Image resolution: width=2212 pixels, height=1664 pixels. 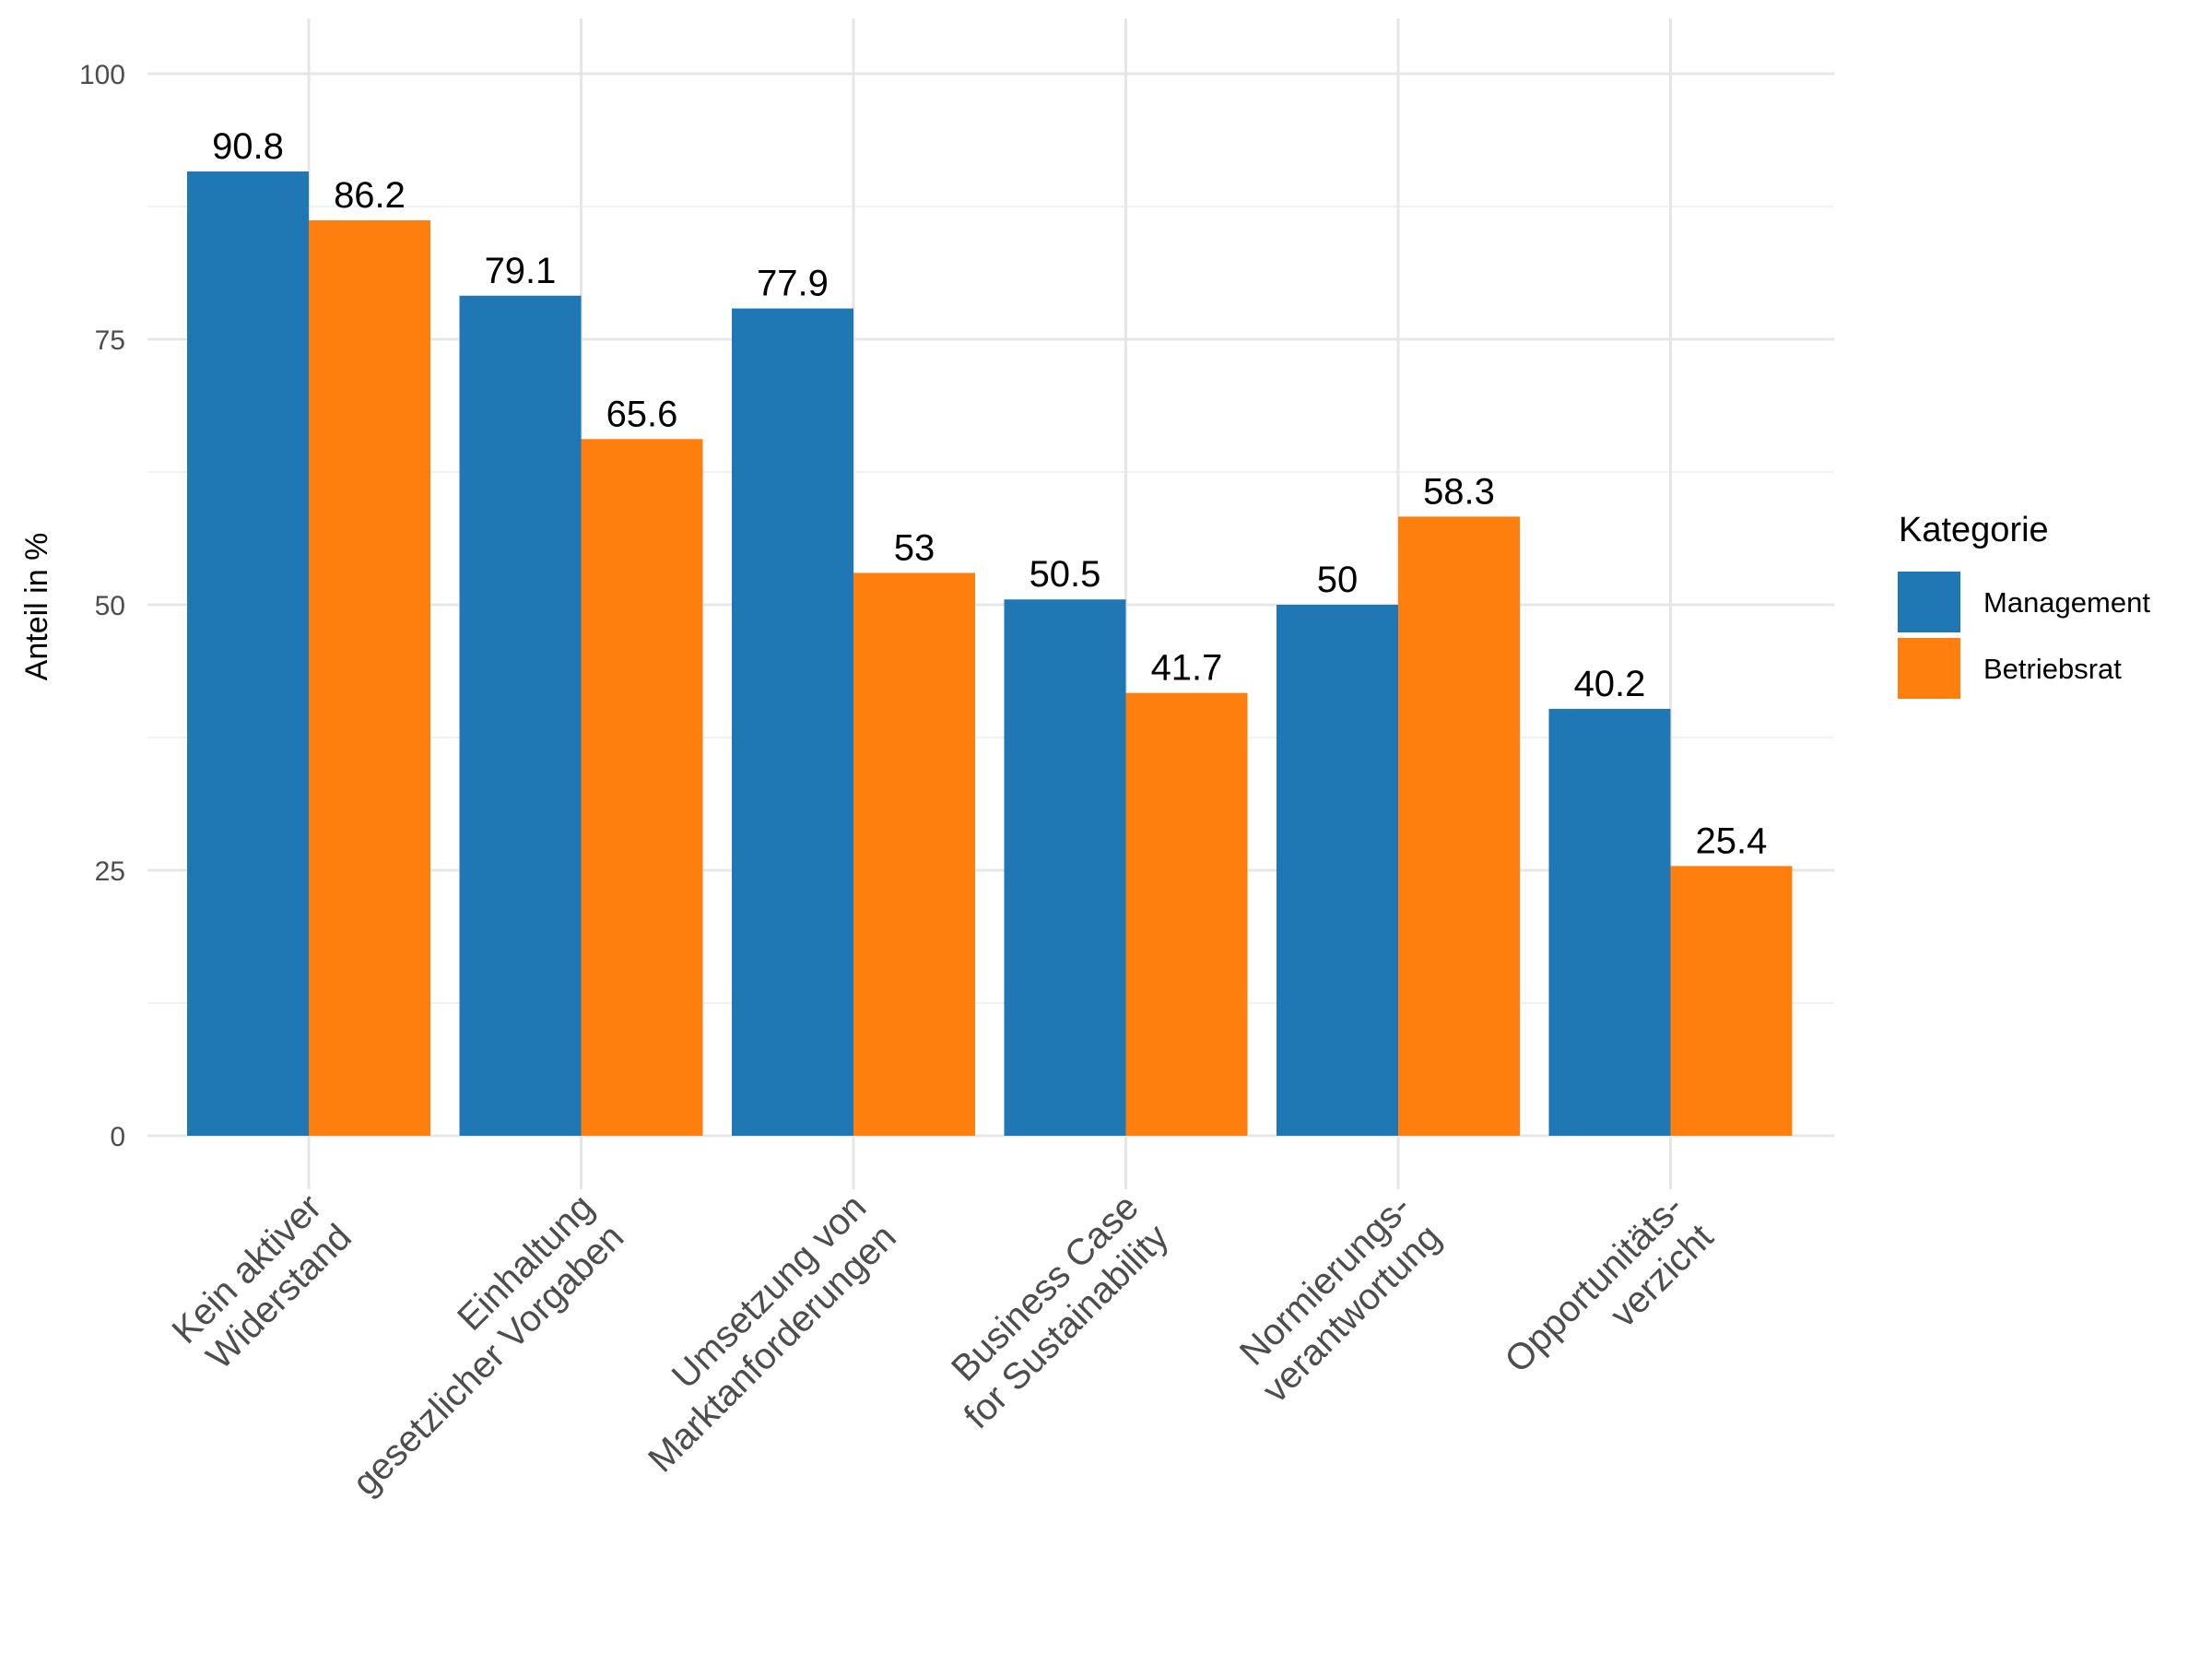 I want to click on data-label: 86.2, so click(x=370, y=195).